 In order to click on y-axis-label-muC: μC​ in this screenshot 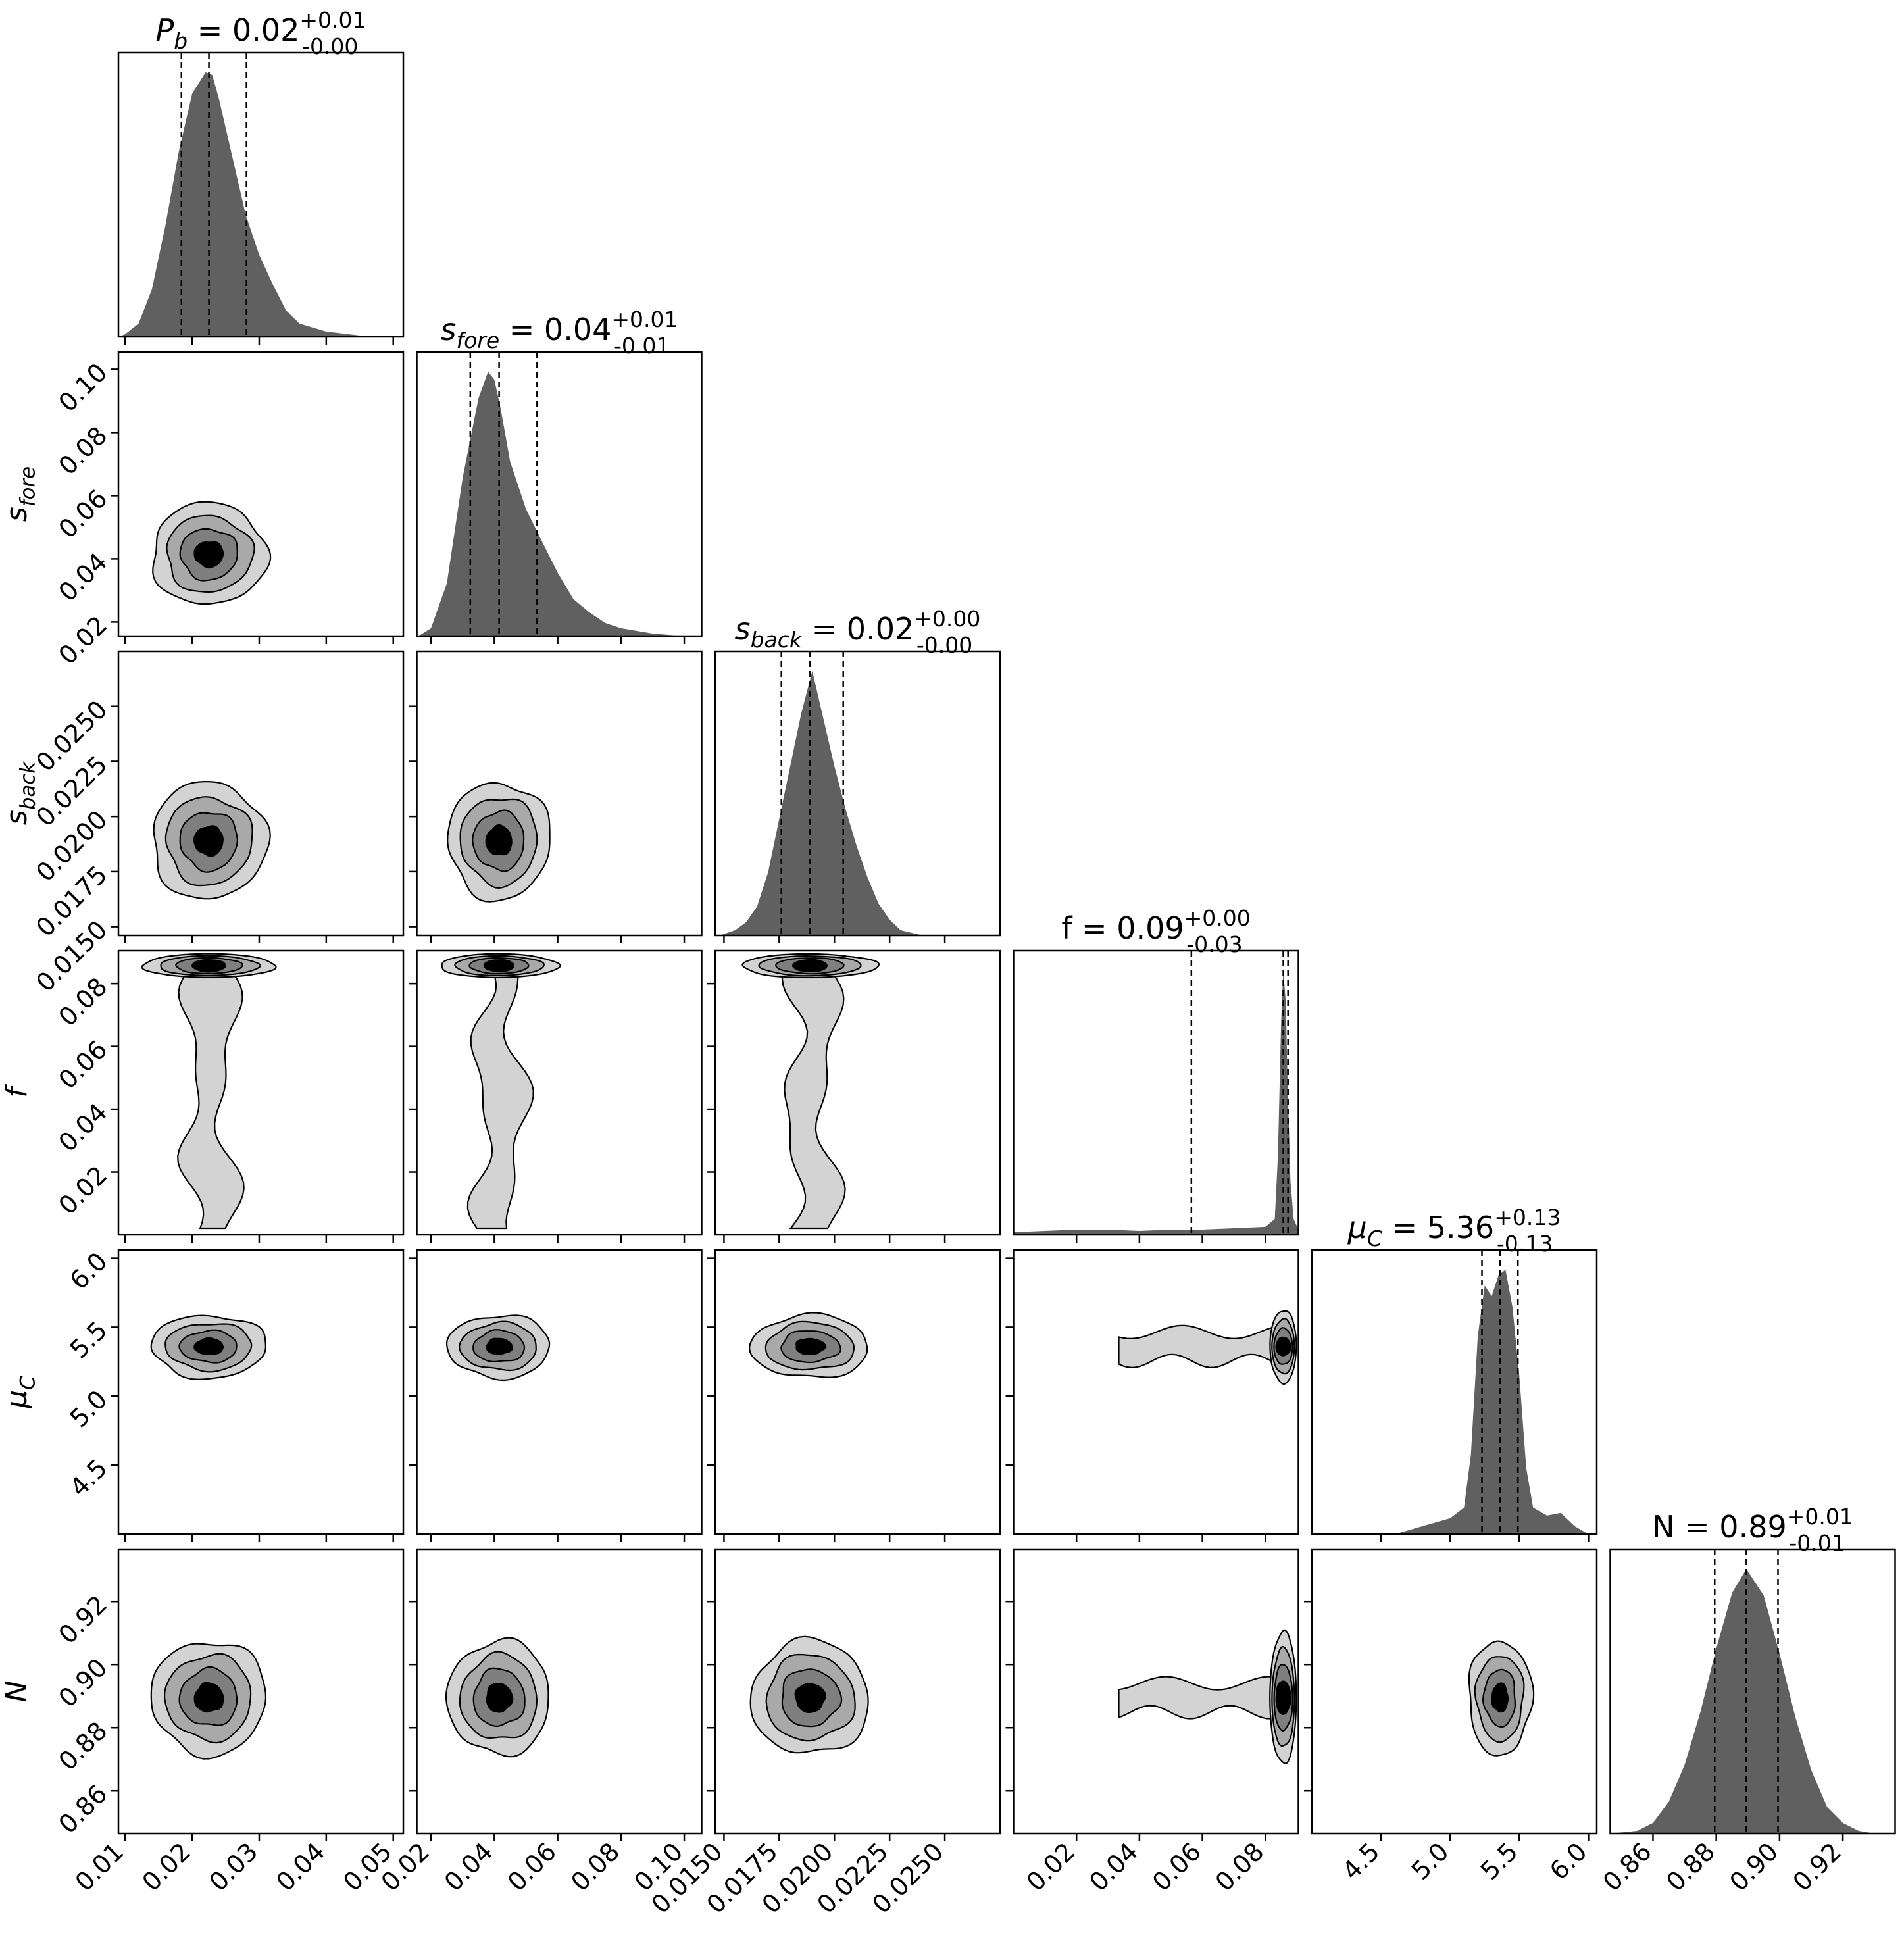, I will do `click(19, 1392)`.